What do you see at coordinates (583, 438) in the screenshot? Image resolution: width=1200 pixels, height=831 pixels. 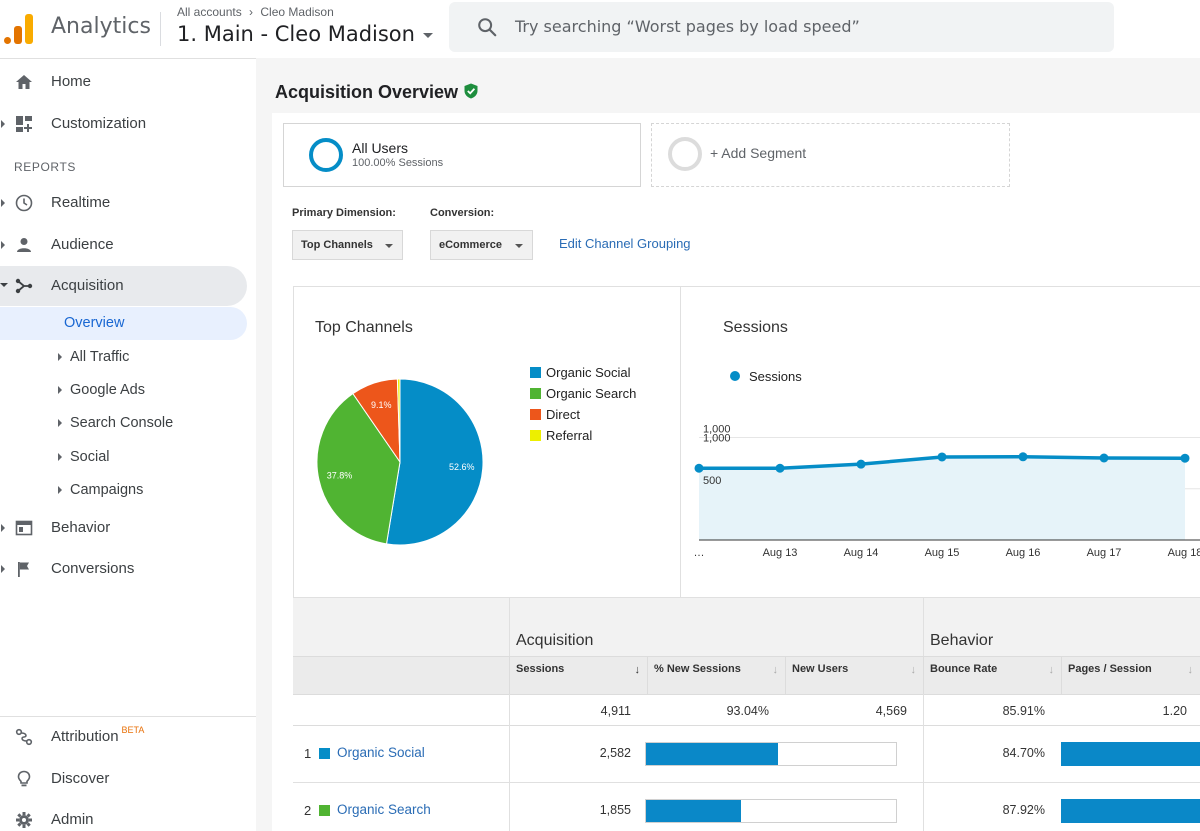 I see `legend-item: Referral` at bounding box center [583, 438].